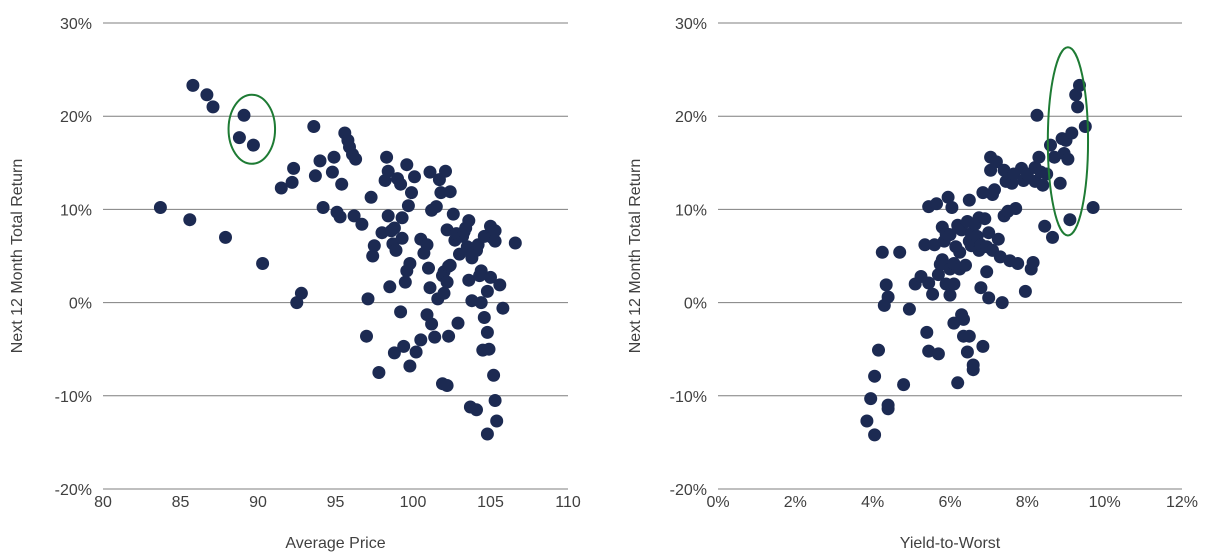  I want to click on x-axis-title: Average Price, so click(335, 543).